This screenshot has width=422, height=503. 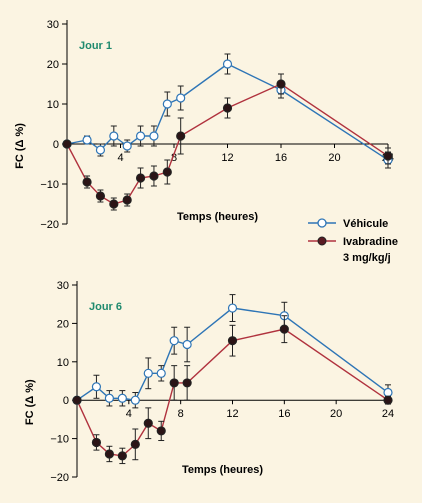 I want to click on panel-label: Jour 1, so click(x=95, y=46).